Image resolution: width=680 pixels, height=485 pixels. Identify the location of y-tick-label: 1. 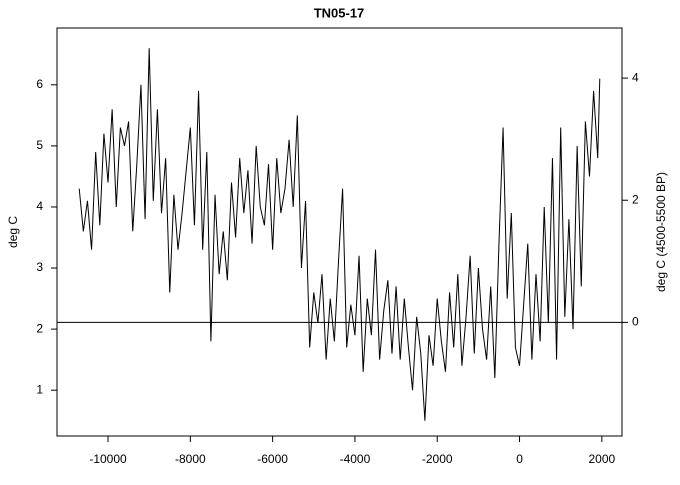
(39, 389).